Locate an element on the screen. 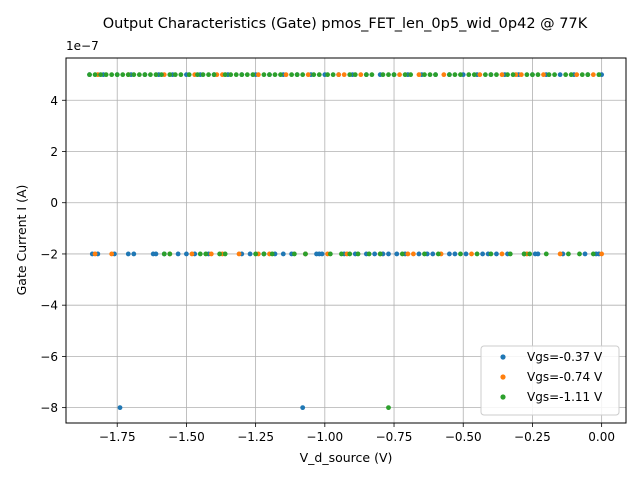  x-tick-label: −0.25 is located at coordinates (532, 437).